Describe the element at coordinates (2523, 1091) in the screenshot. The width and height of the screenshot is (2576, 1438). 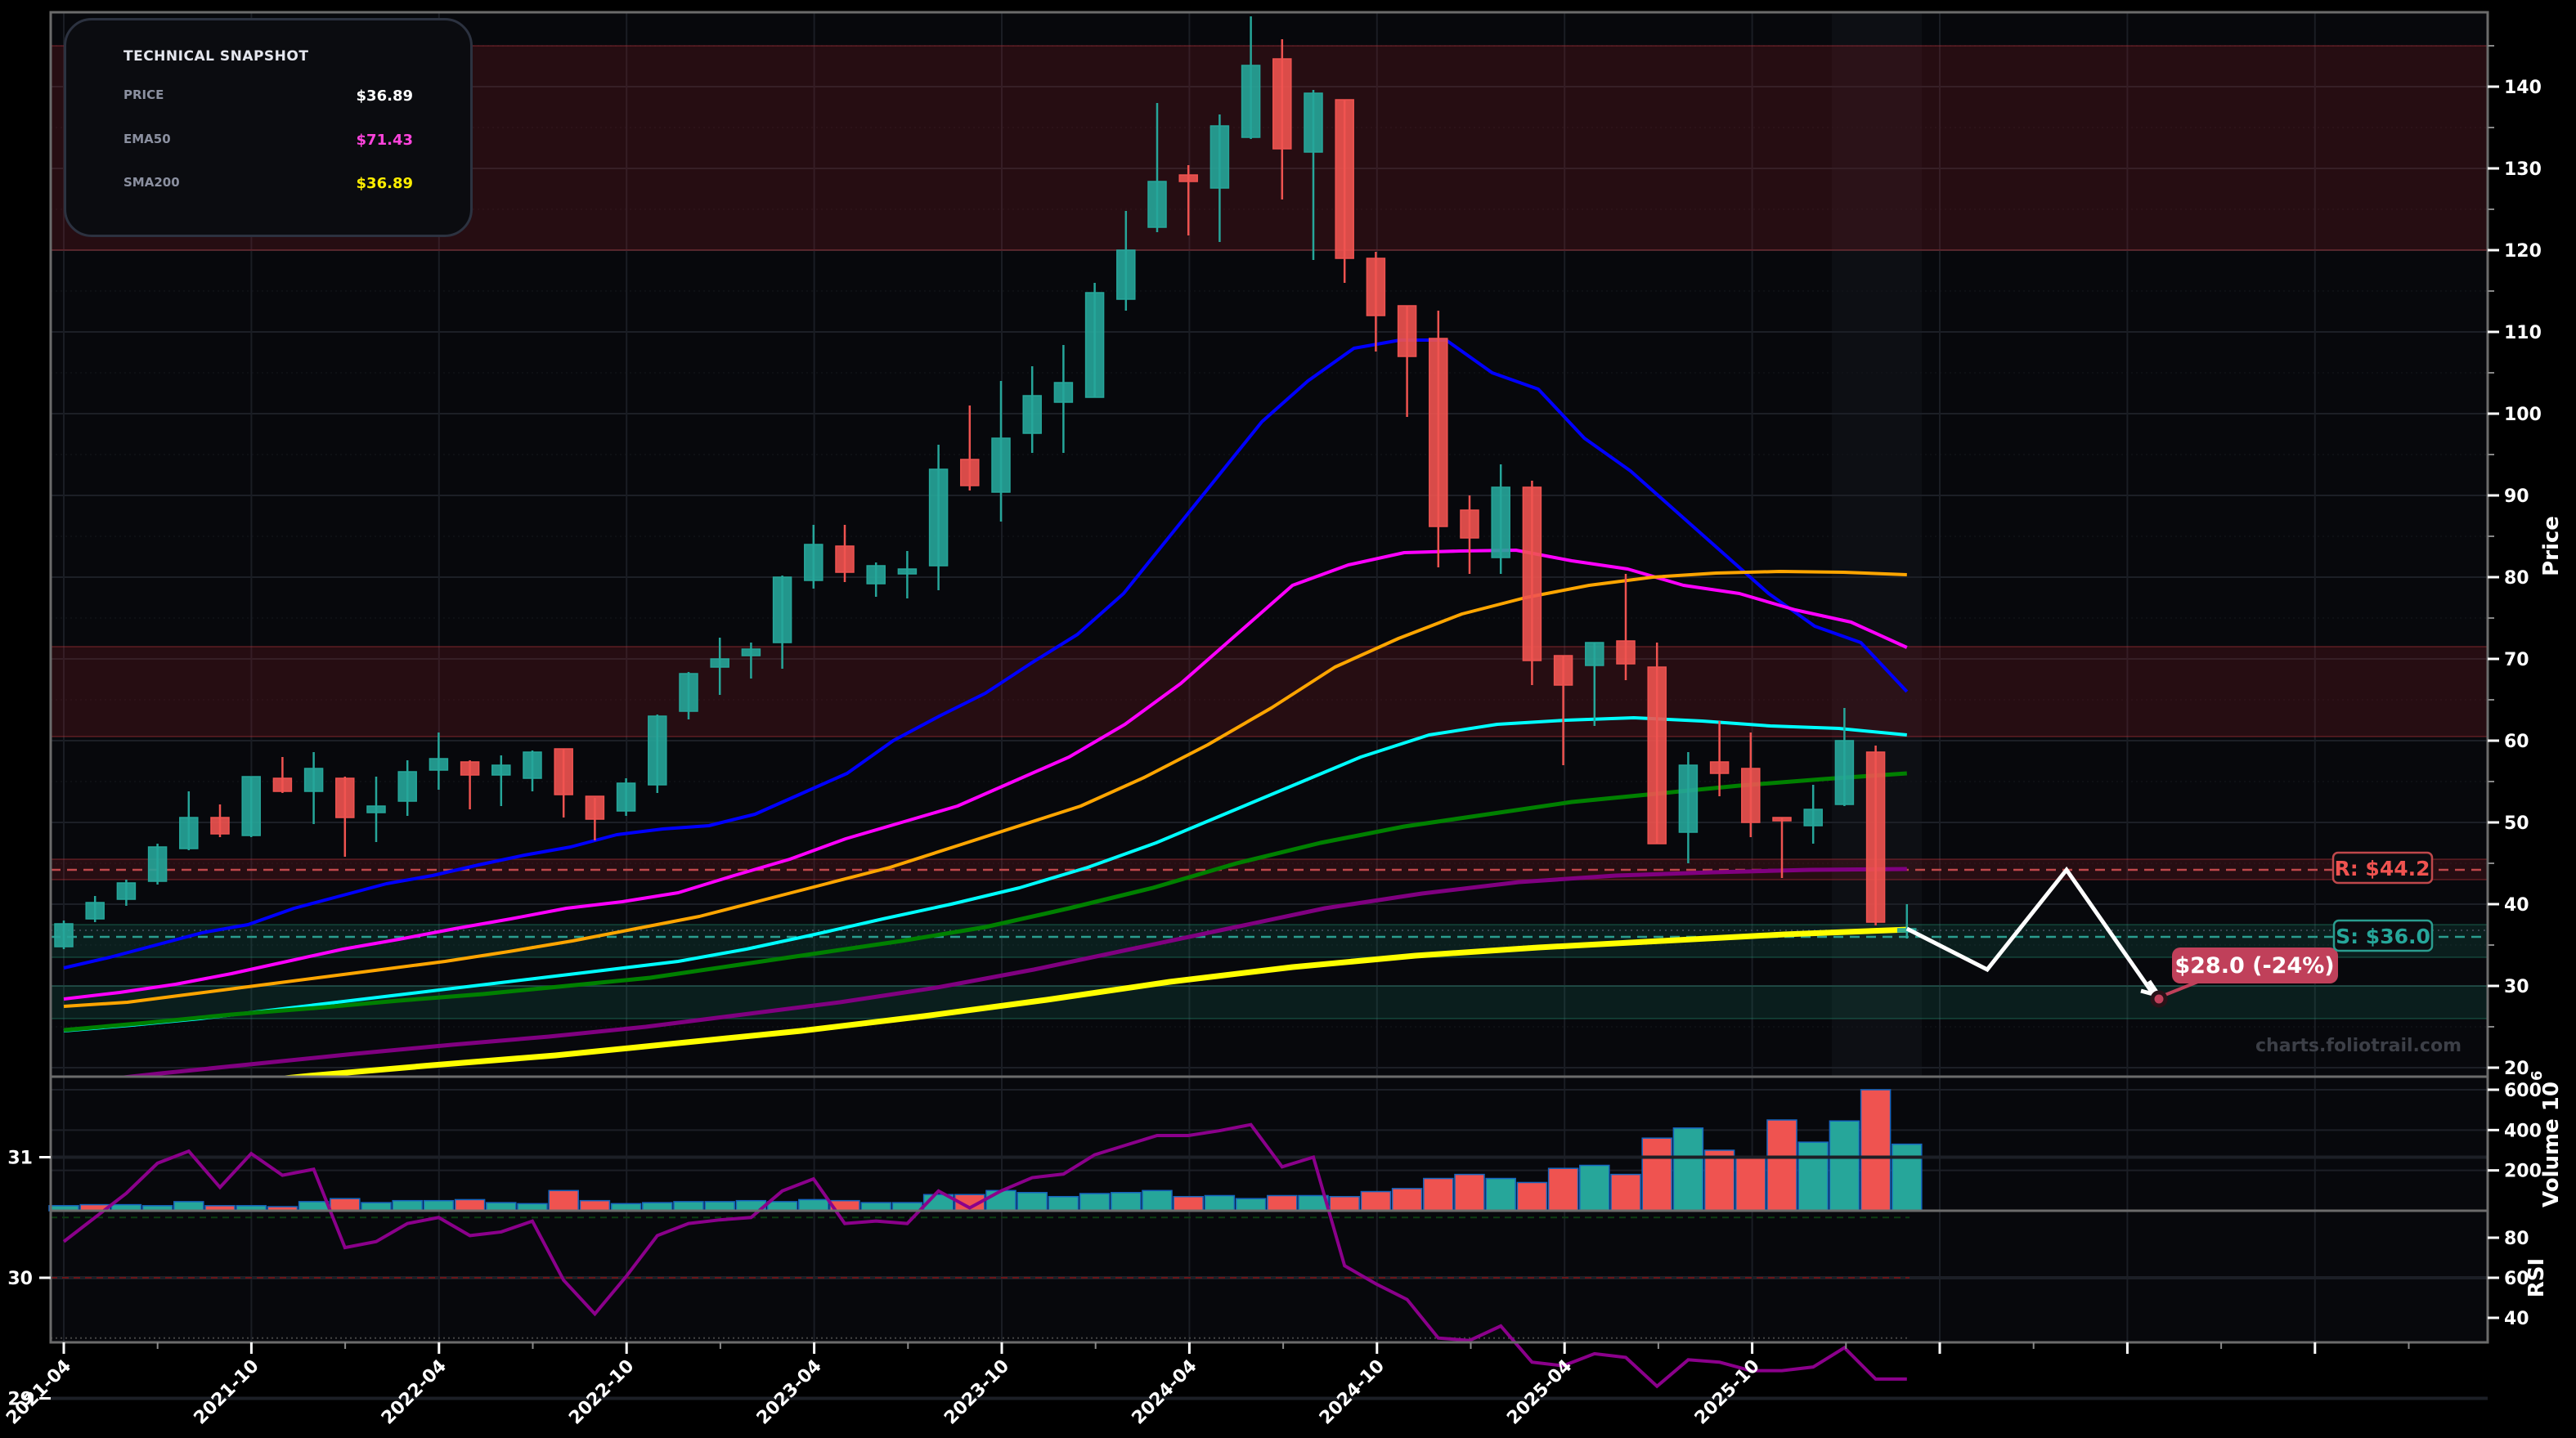
I see `svg-text: 600` at that location.